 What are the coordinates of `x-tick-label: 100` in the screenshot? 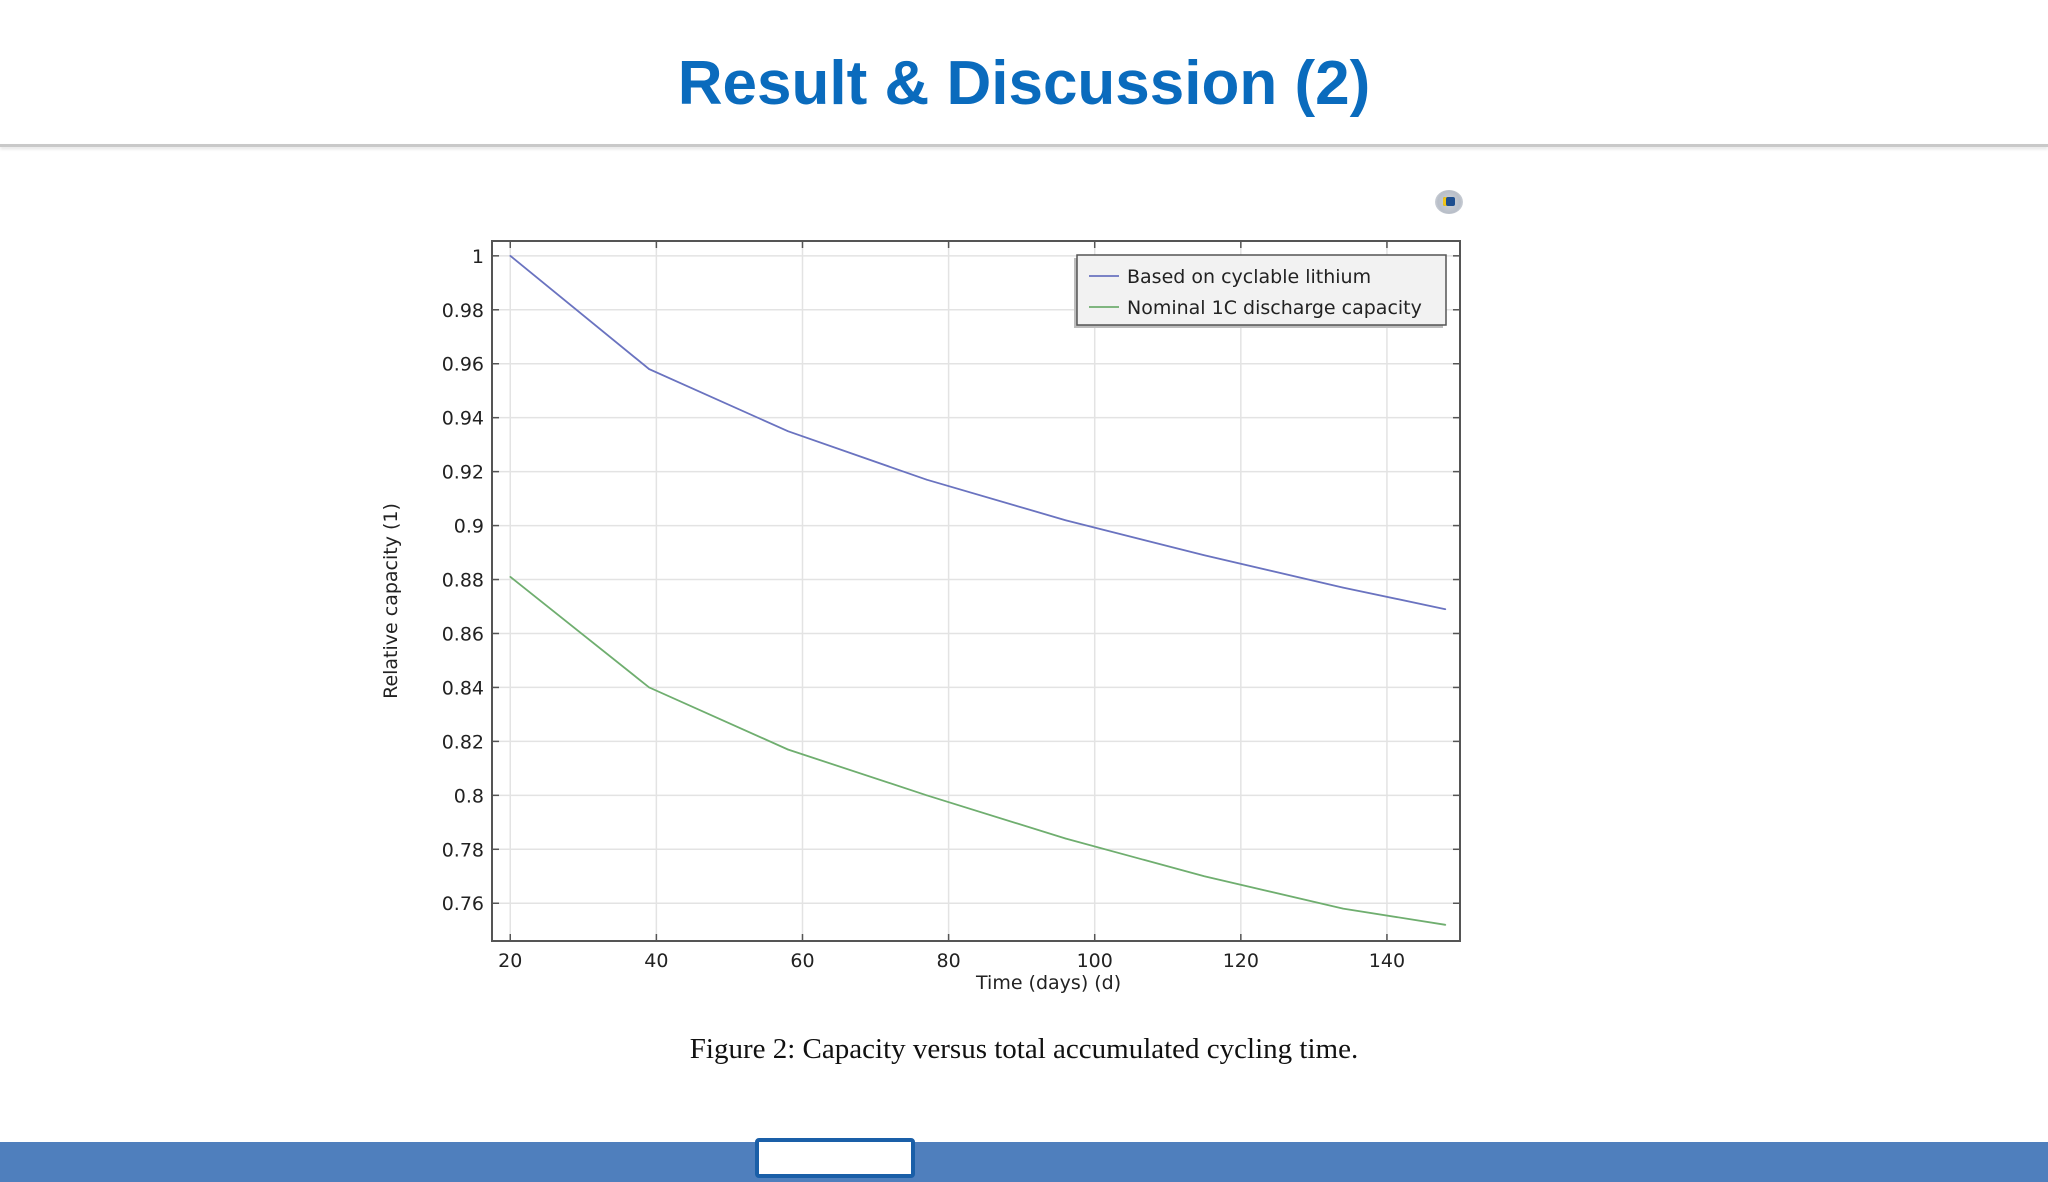 It's located at (1095, 961).